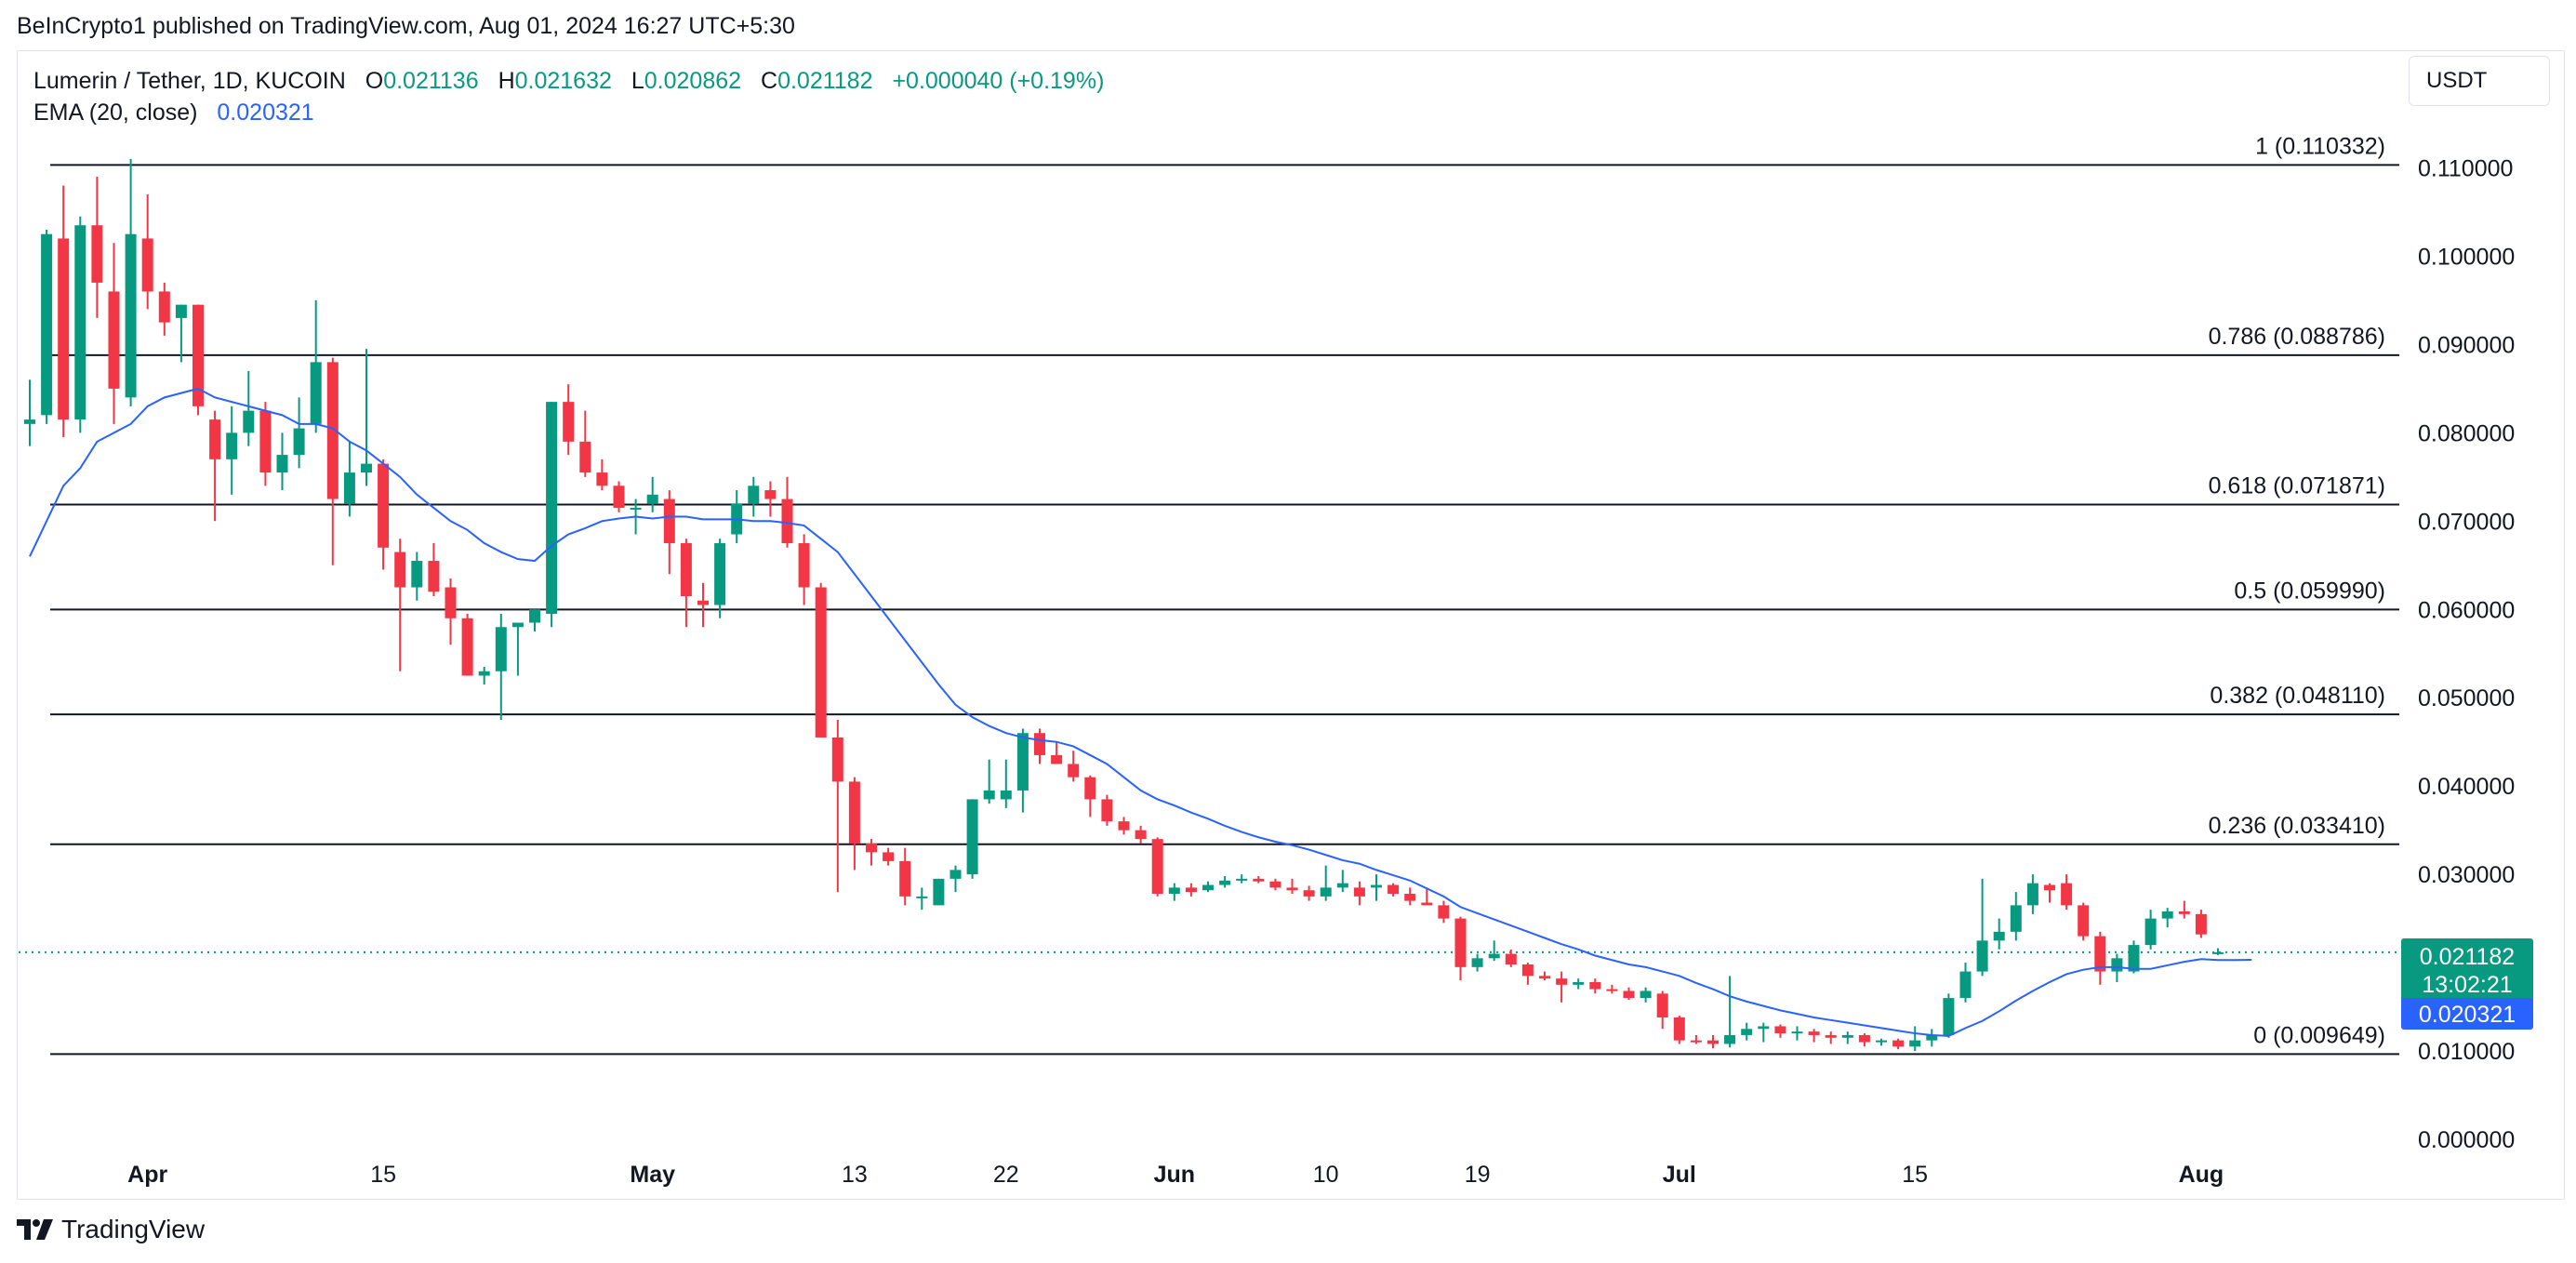 The width and height of the screenshot is (2576, 1263). Describe the element at coordinates (147, 1175) in the screenshot. I see `x-tick-label: Apr` at that location.